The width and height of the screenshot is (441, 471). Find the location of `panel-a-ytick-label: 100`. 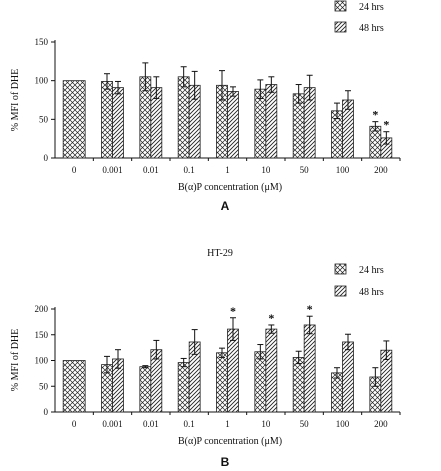

panel-a-ytick-label: 100 is located at coordinates (42, 81).